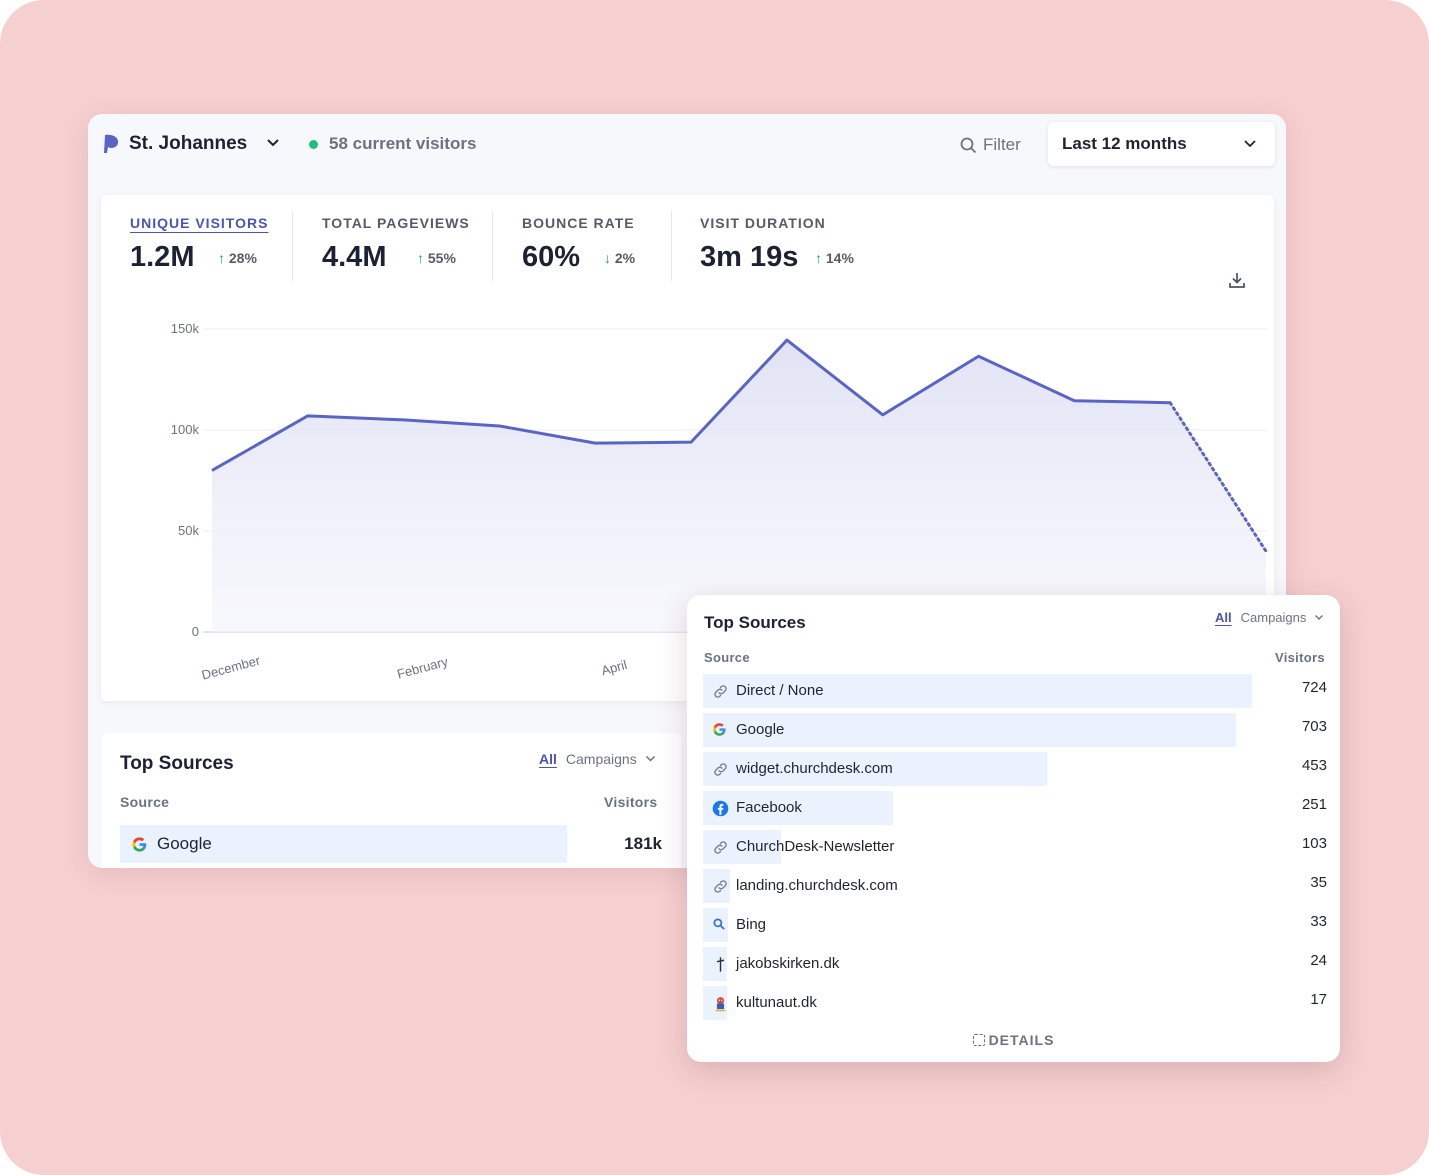 The width and height of the screenshot is (1429, 1175). What do you see at coordinates (1318, 882) in the screenshot?
I see `visitor-count: 35` at bounding box center [1318, 882].